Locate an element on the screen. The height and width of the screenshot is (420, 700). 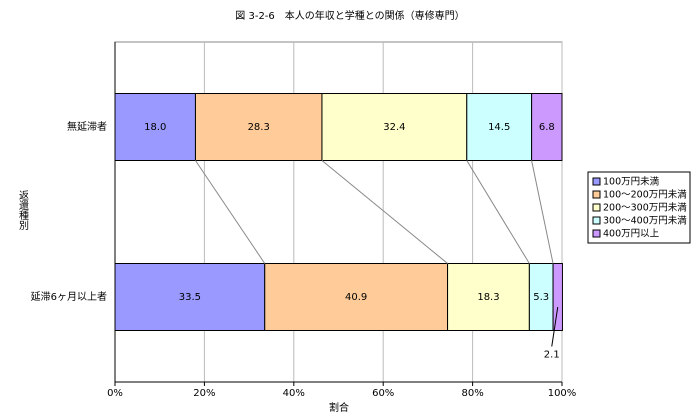
legend-box is located at coordinates (639, 207).